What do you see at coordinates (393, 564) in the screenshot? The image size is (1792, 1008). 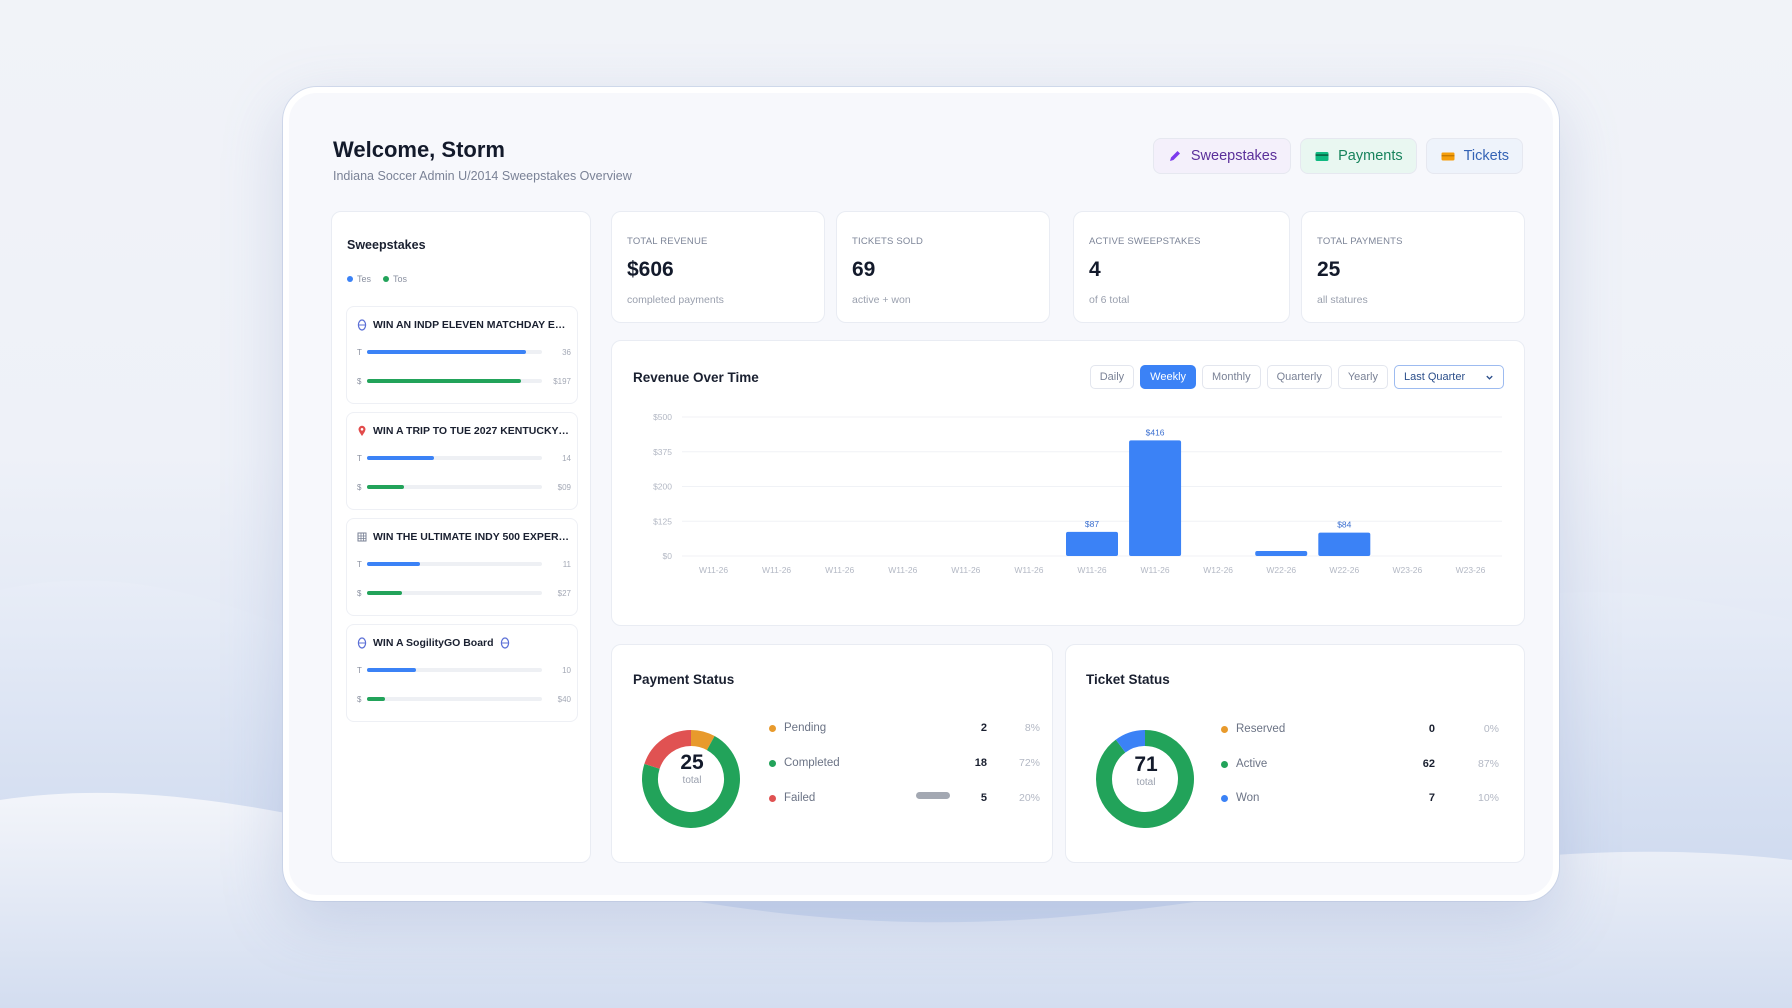 I see `tickets-bar-fill` at bounding box center [393, 564].